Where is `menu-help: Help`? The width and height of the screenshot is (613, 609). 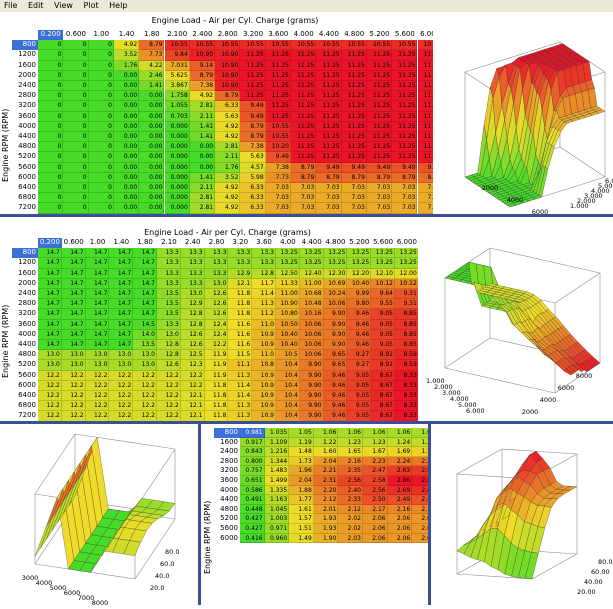
menu-help: Help is located at coordinates (118, 6).